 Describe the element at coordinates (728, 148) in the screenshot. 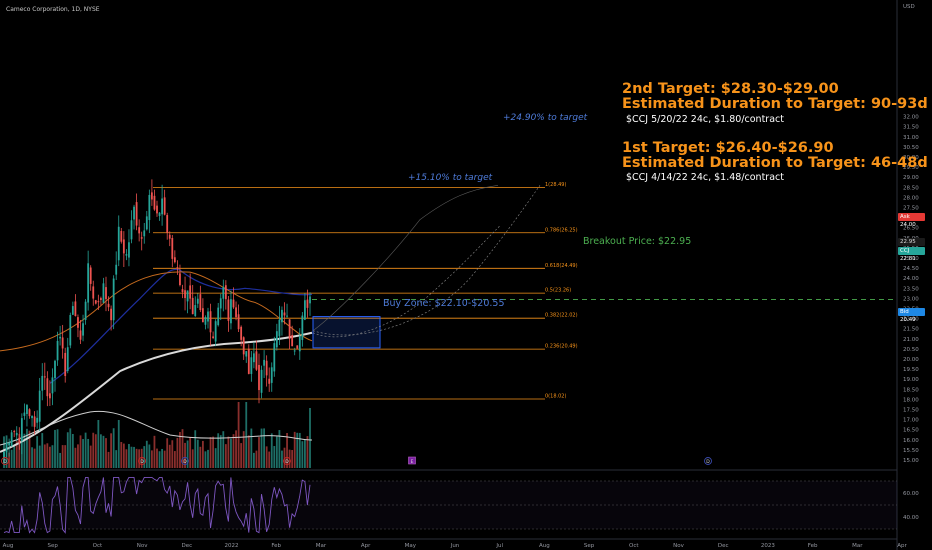

I see `target1-heading: 1st Target: $26.40-$26.90` at that location.